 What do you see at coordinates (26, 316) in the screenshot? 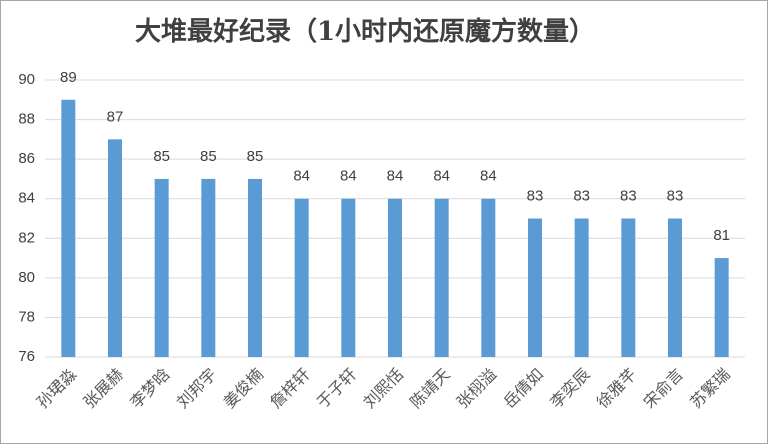
I see `y-tick-label: 78` at bounding box center [26, 316].